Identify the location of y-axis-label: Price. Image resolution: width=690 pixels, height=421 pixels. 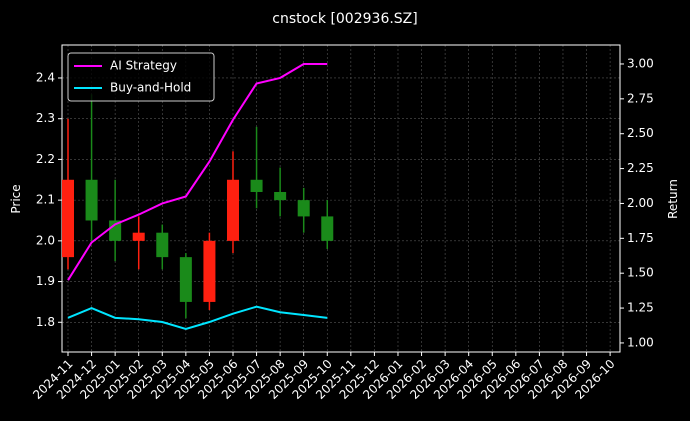
(16, 198).